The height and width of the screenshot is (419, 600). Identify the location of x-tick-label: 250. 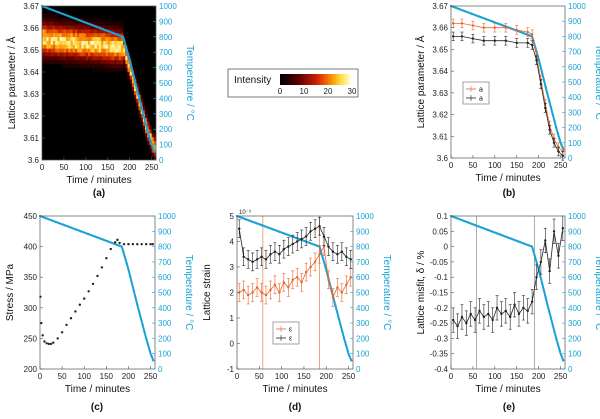
(561, 165).